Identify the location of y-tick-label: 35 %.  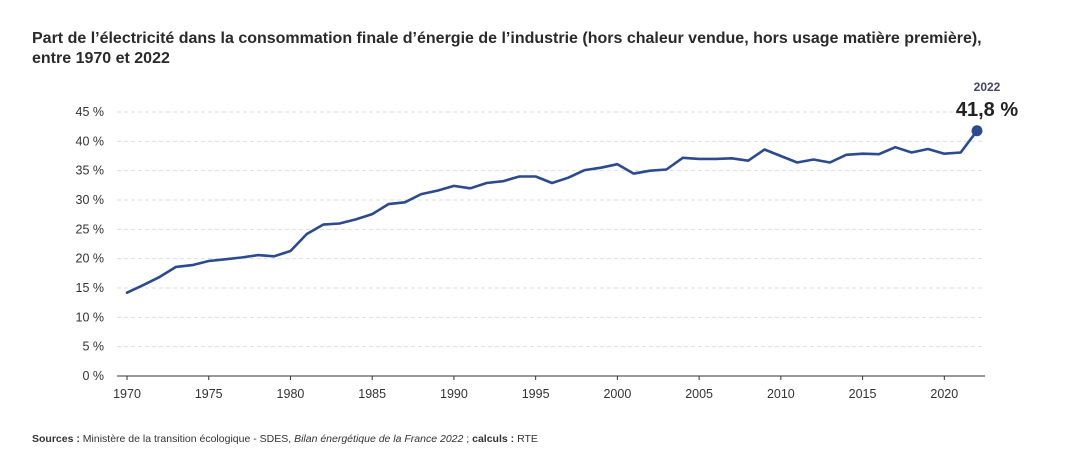
(90, 171).